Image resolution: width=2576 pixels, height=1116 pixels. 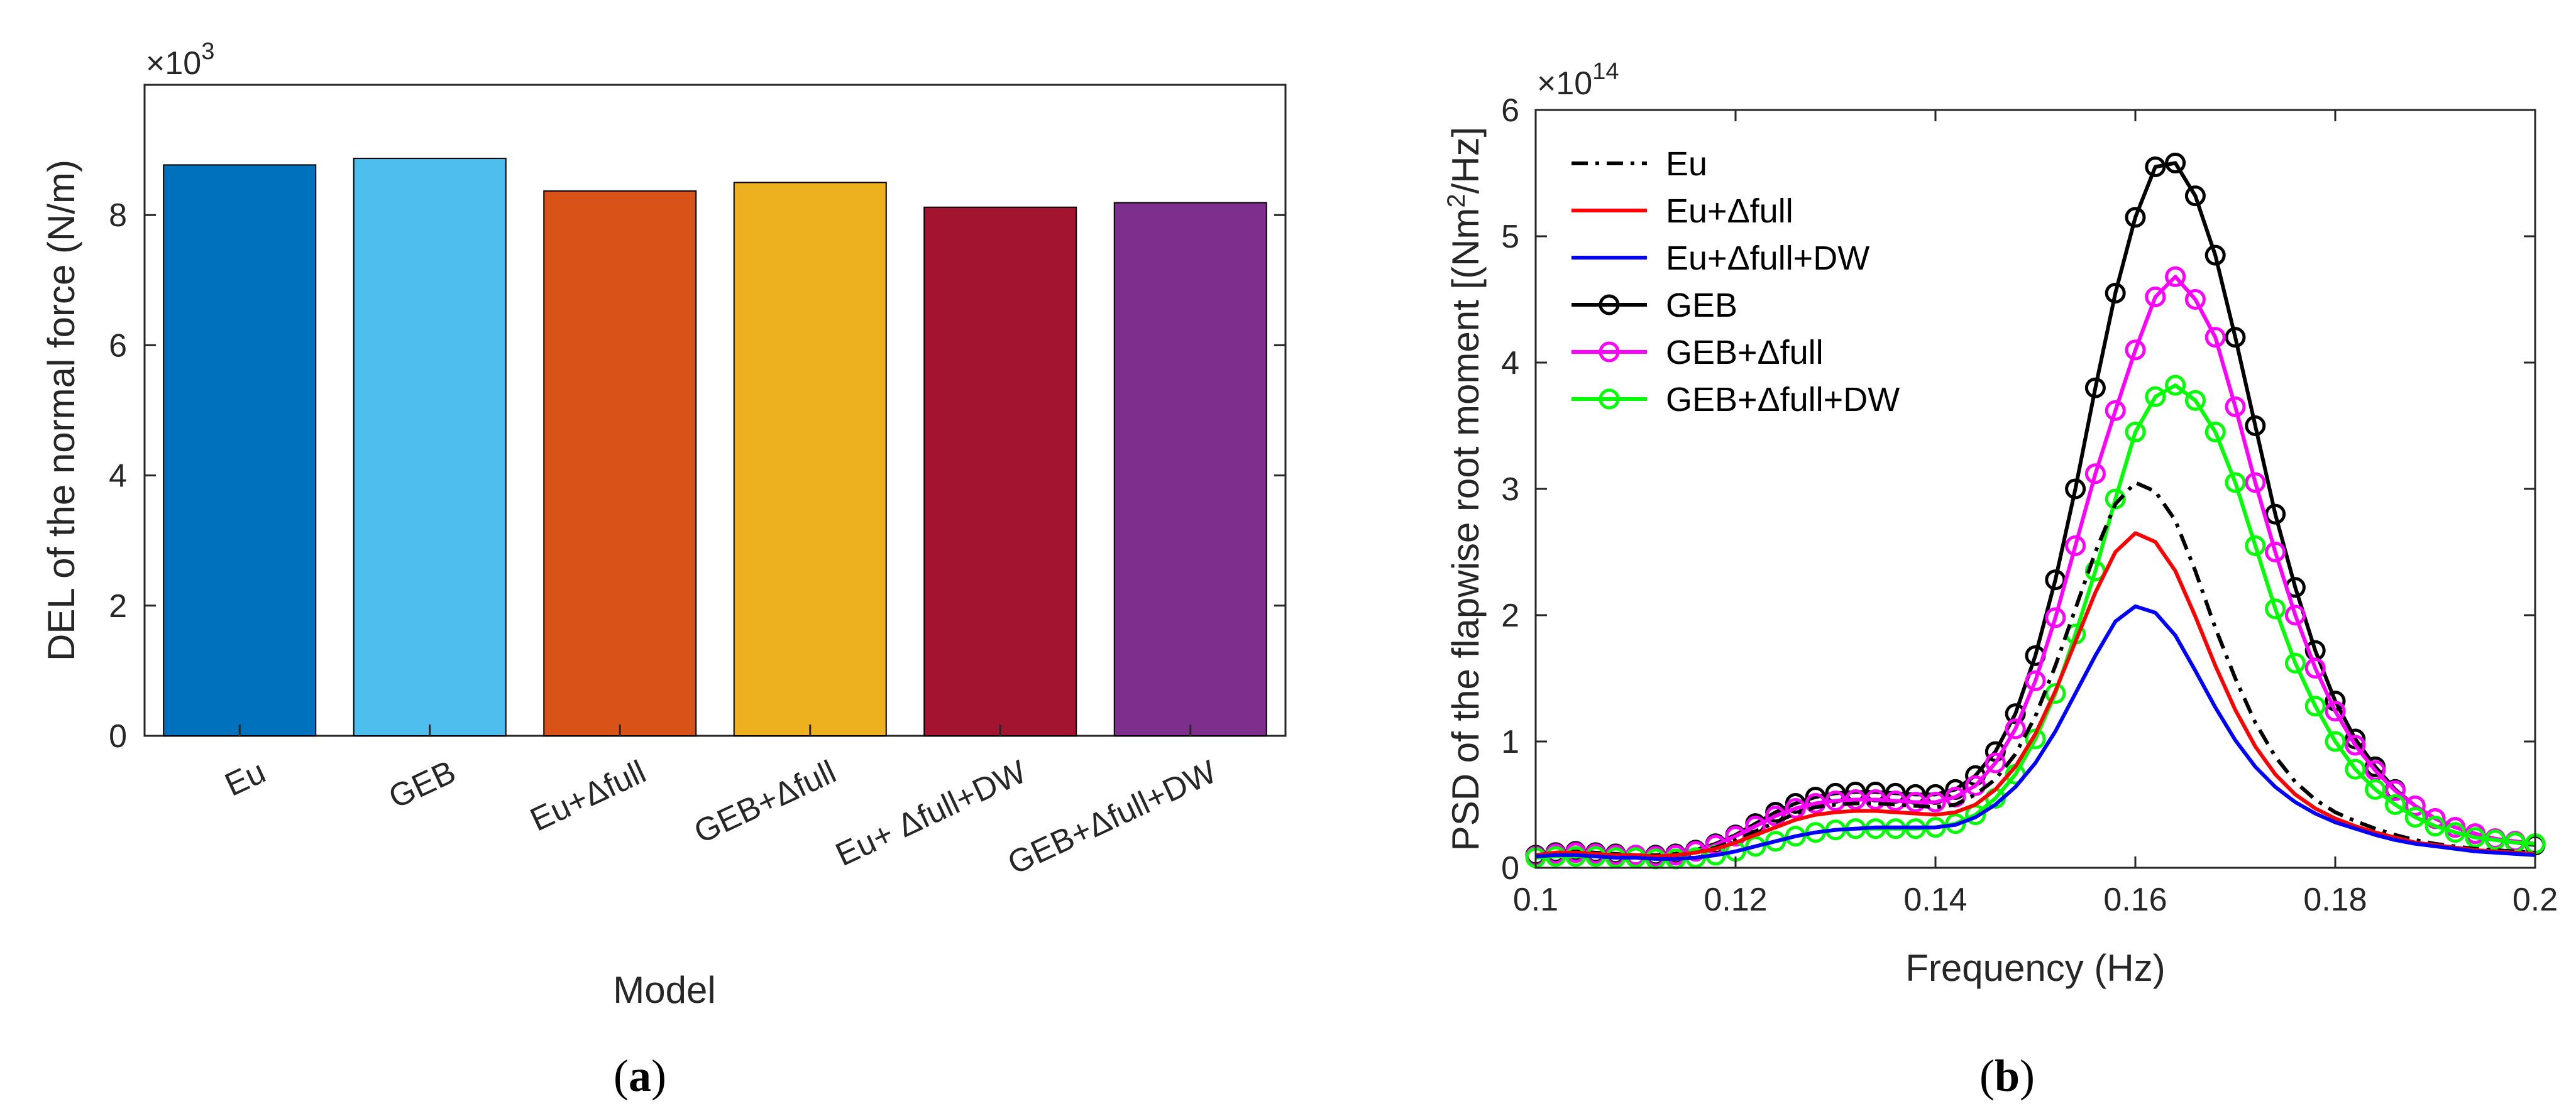 What do you see at coordinates (1701, 305) in the screenshot?
I see `legend-label: GEB` at bounding box center [1701, 305].